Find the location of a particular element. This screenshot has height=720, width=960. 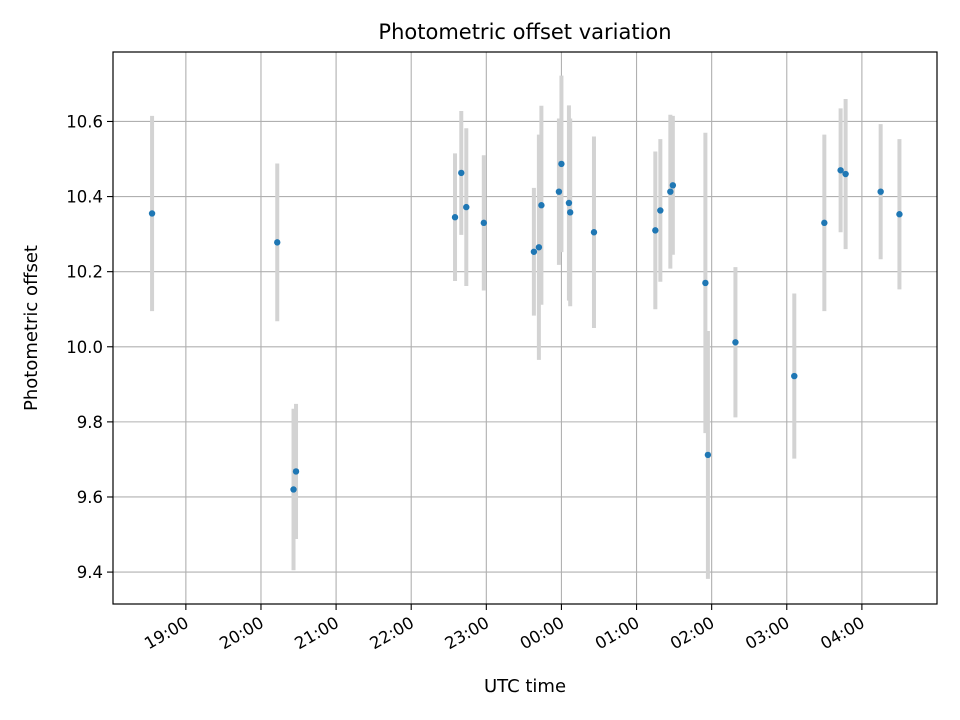

chart-title: Photometric offset variation is located at coordinates (524, 32).